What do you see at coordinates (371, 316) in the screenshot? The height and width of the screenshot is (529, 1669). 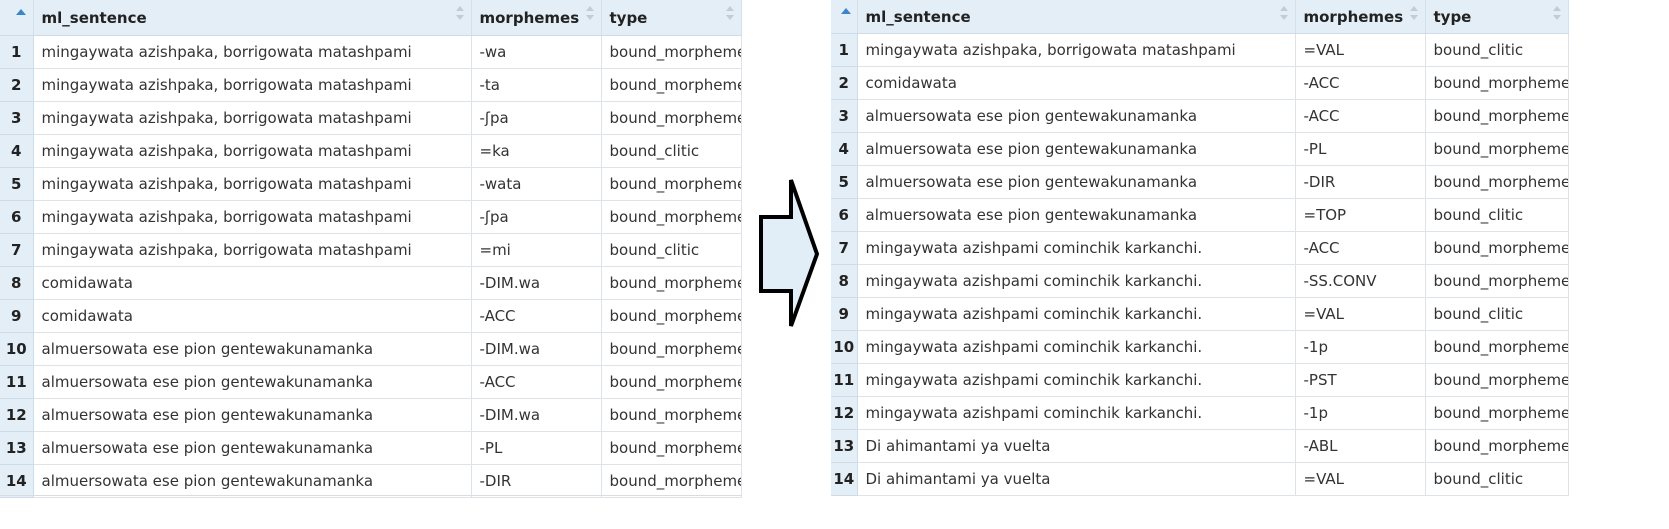 I see `table-row: 9 comidawata -ACC bound_morpheme` at bounding box center [371, 316].